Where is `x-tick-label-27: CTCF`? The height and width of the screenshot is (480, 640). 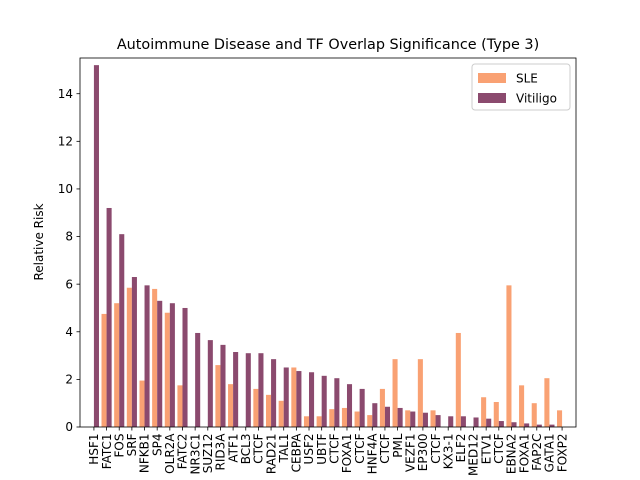 x-tick-label-27: CTCF is located at coordinates (436, 448).